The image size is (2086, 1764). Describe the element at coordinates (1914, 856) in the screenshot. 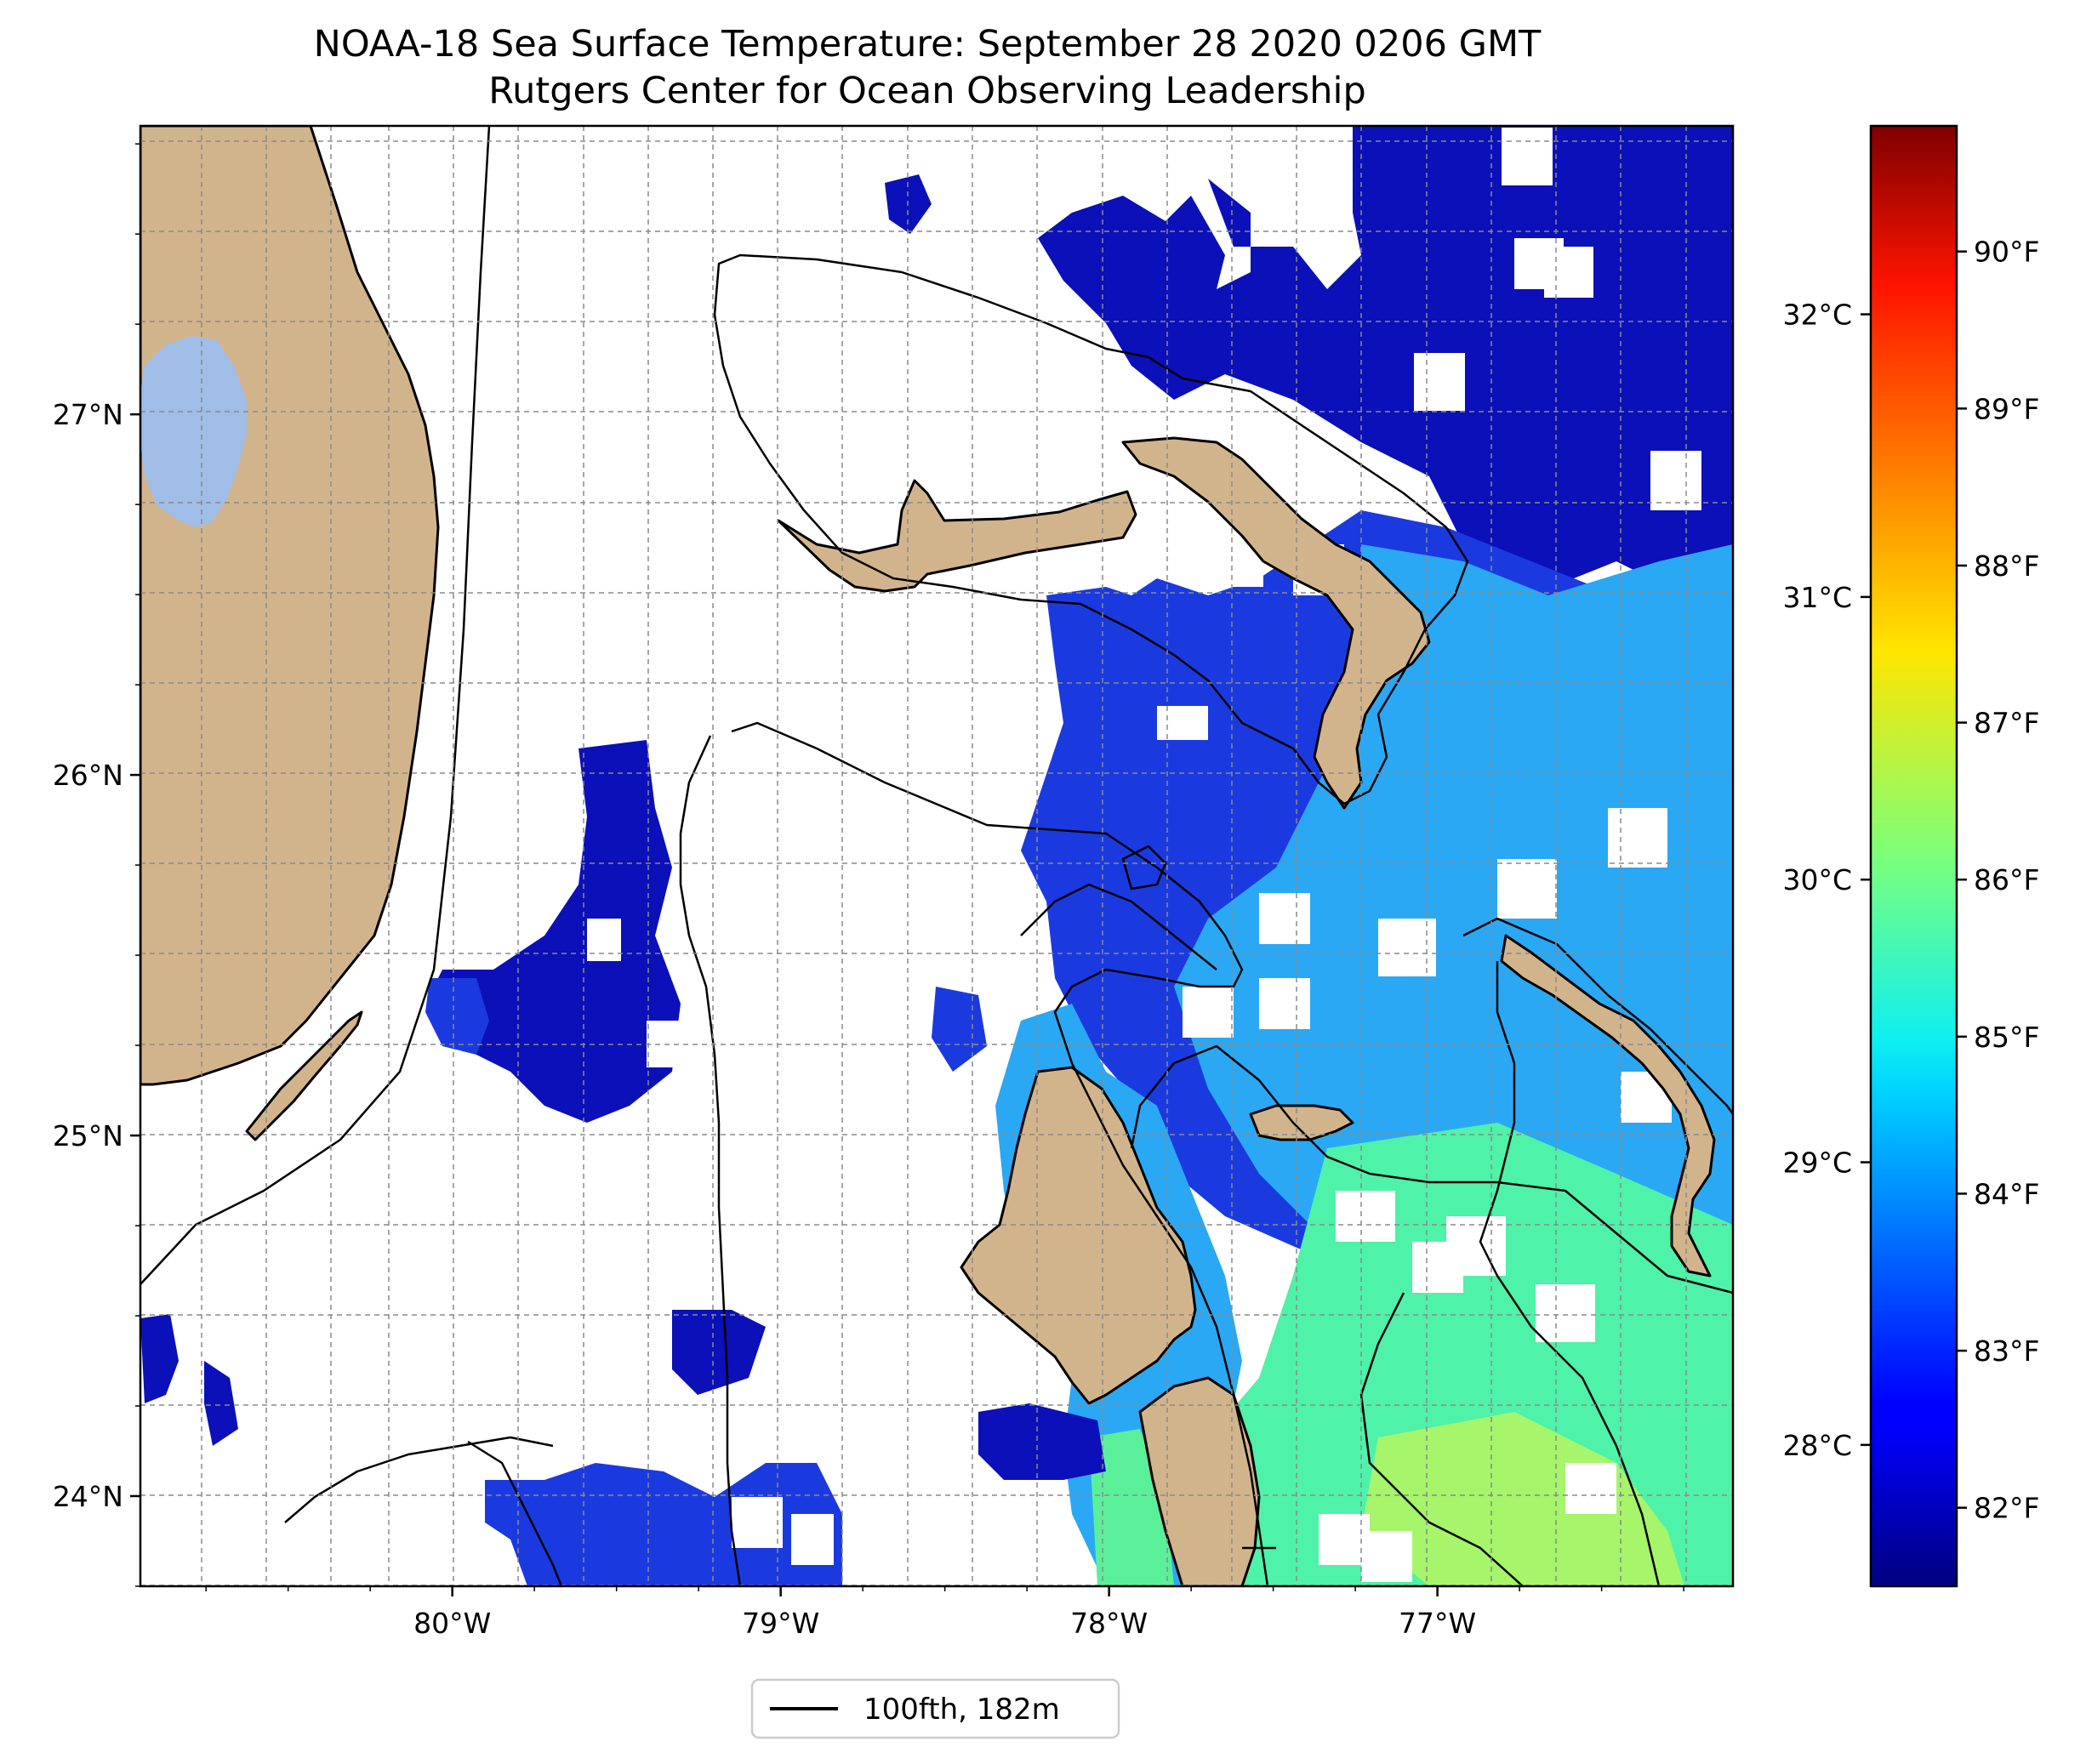

I see `colorbar-gradient` at that location.